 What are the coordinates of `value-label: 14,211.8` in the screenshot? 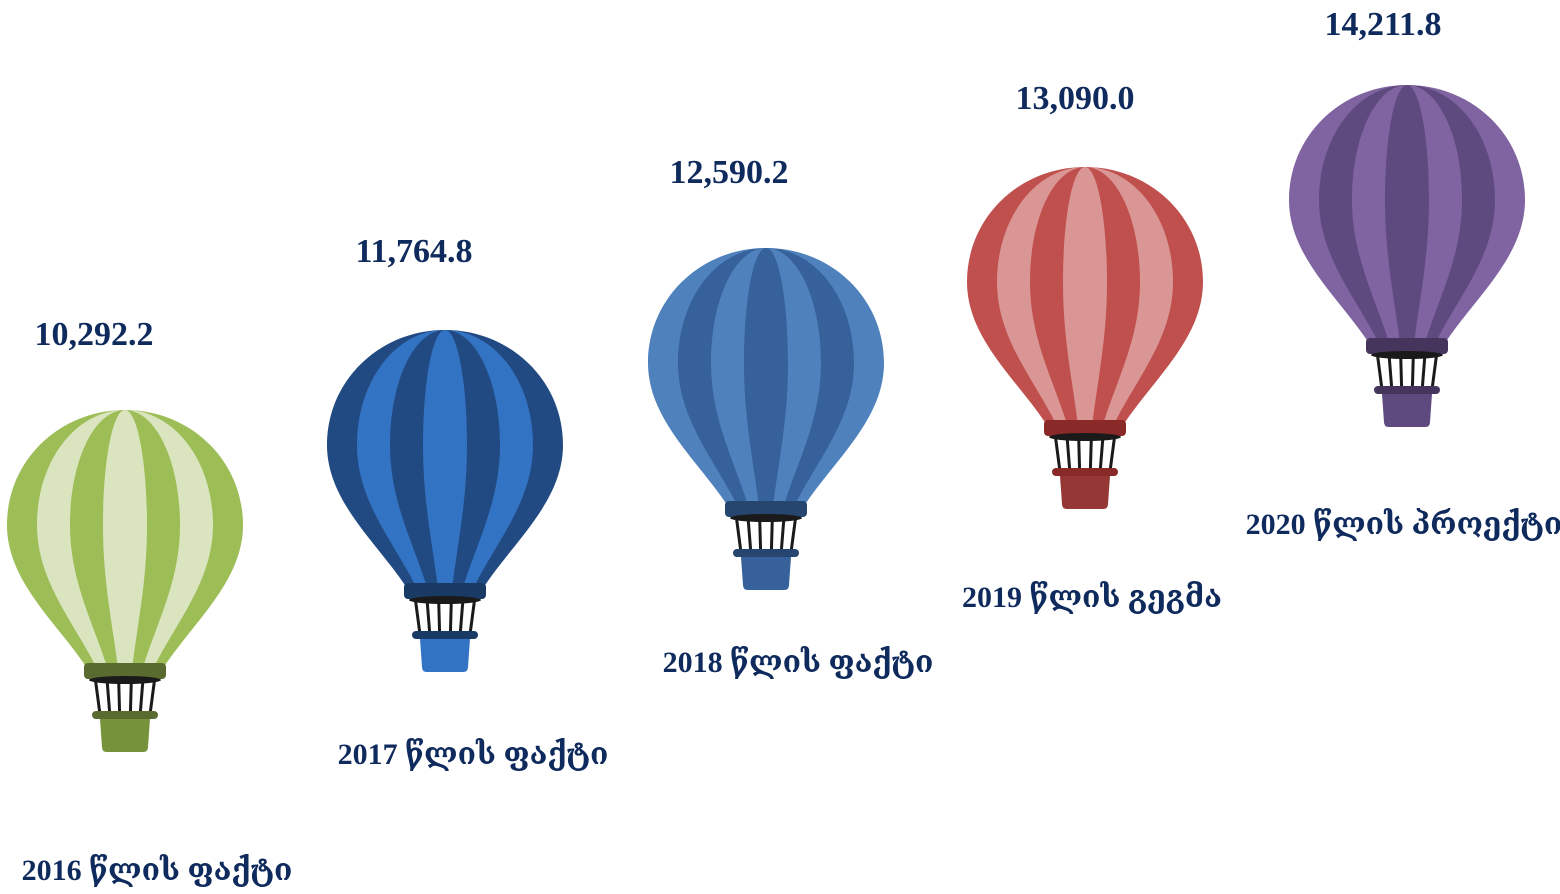 It's located at (1382, 24).